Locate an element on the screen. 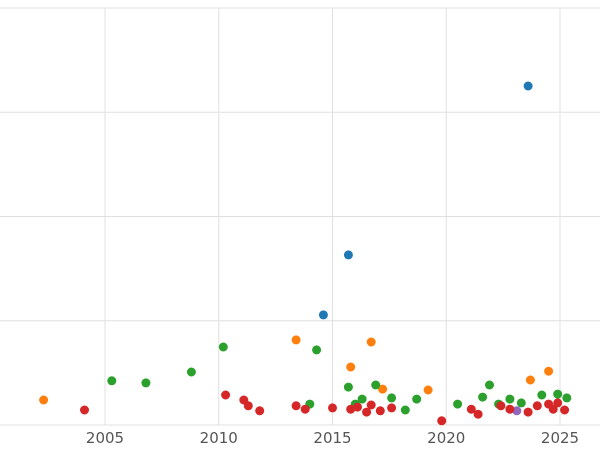 The height and width of the screenshot is (450, 600). x-tick-label: 2020 is located at coordinates (446, 438).